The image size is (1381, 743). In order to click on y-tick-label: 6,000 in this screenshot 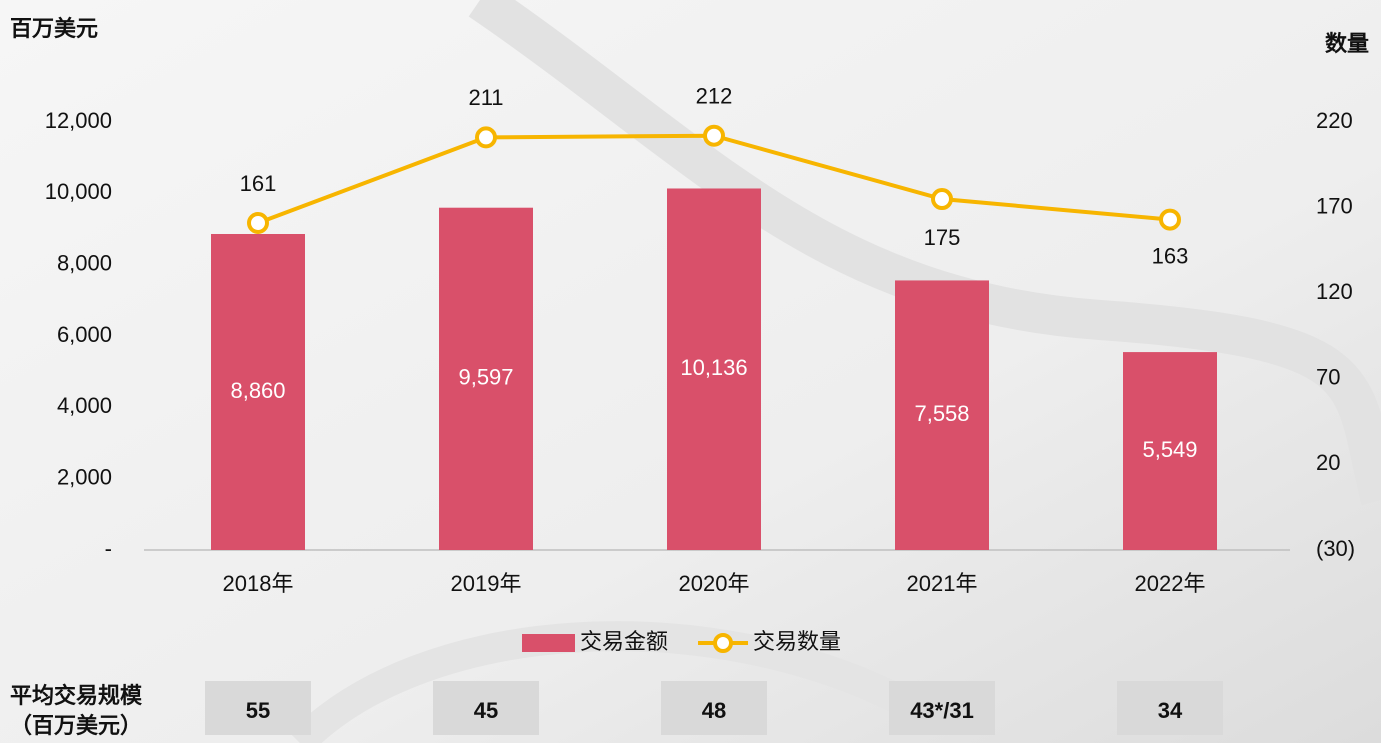, I will do `click(84, 334)`.